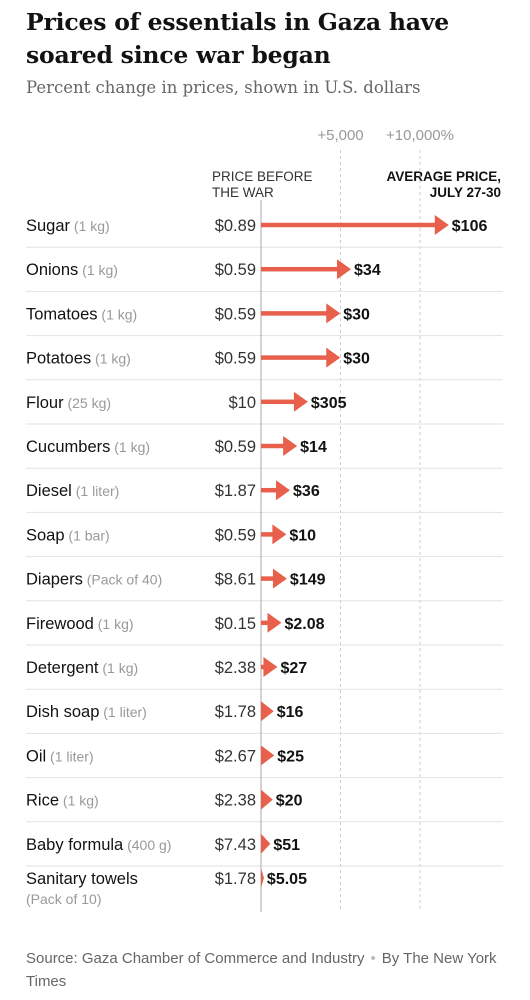 This screenshot has width=530, height=1000. What do you see at coordinates (166, 667) in the screenshot?
I see `table-row: Detergent (1 kg) $2.38 $27` at bounding box center [166, 667].